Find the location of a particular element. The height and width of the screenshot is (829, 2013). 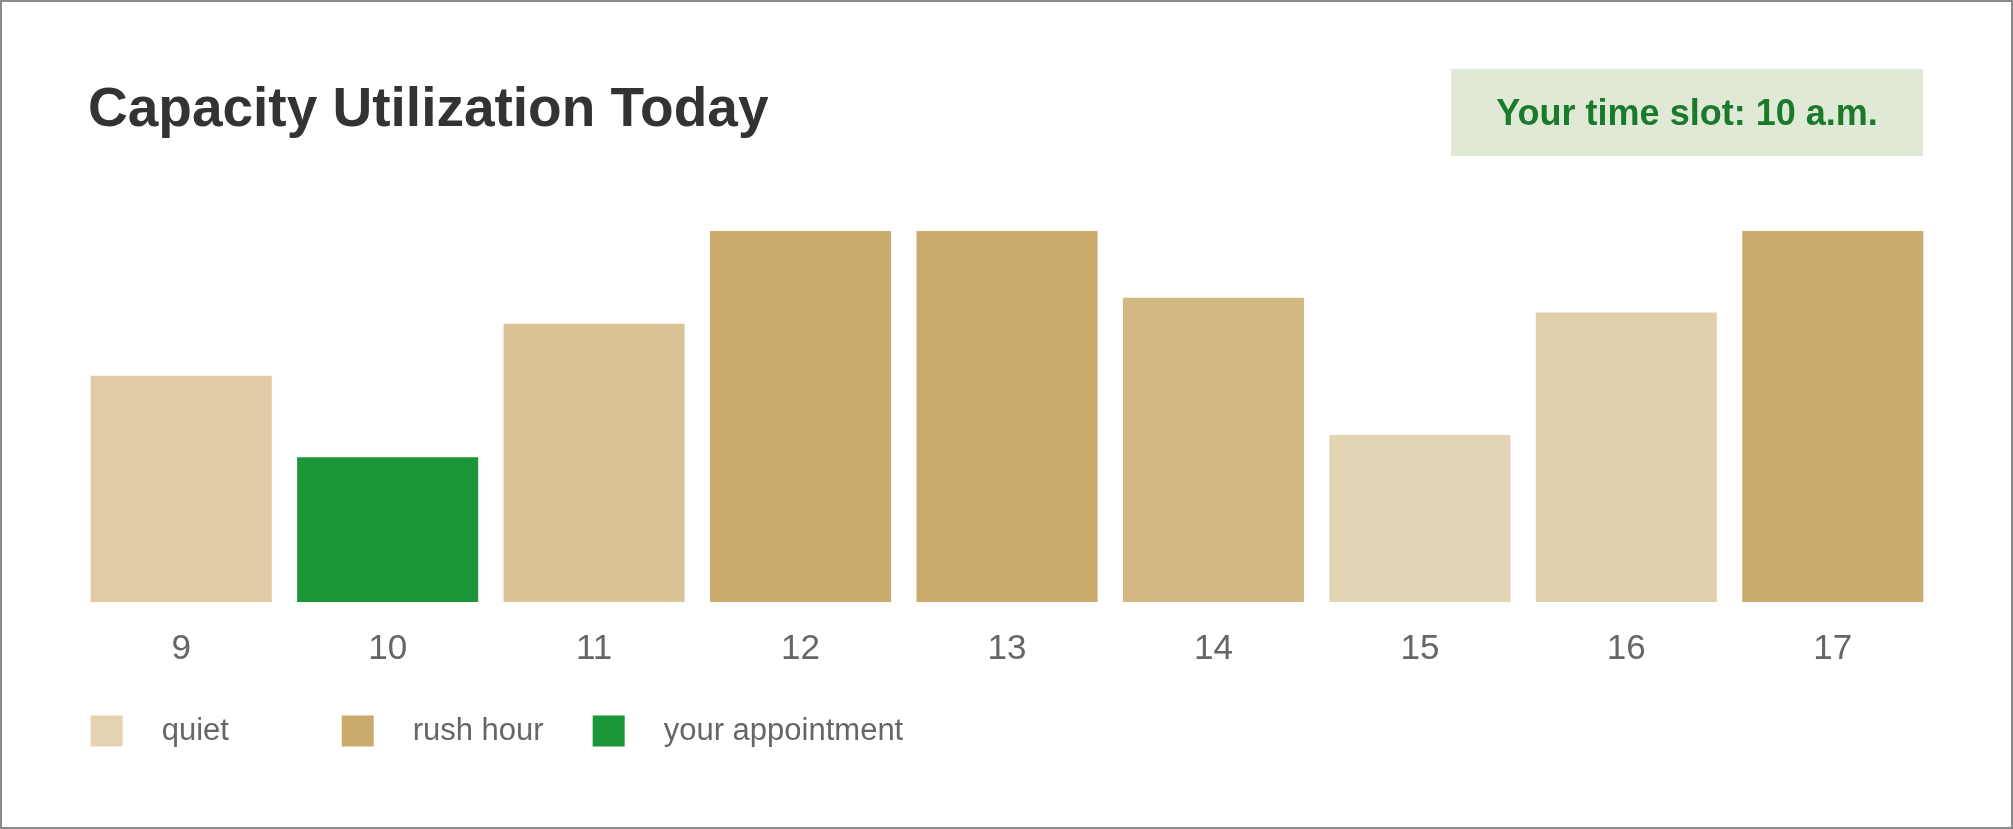

legend-label: your appointment is located at coordinates (783, 729).